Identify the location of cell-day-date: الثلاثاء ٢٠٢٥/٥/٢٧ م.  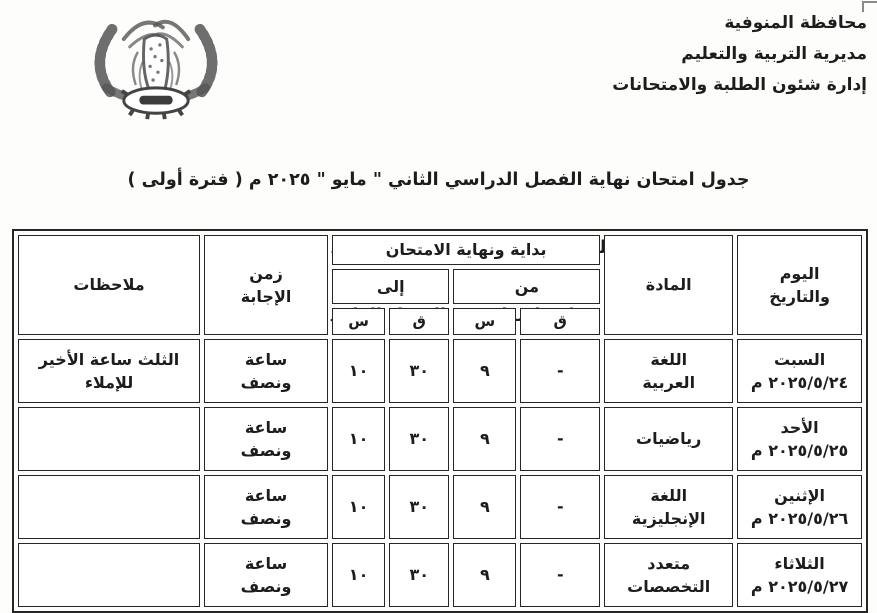
(799, 575).